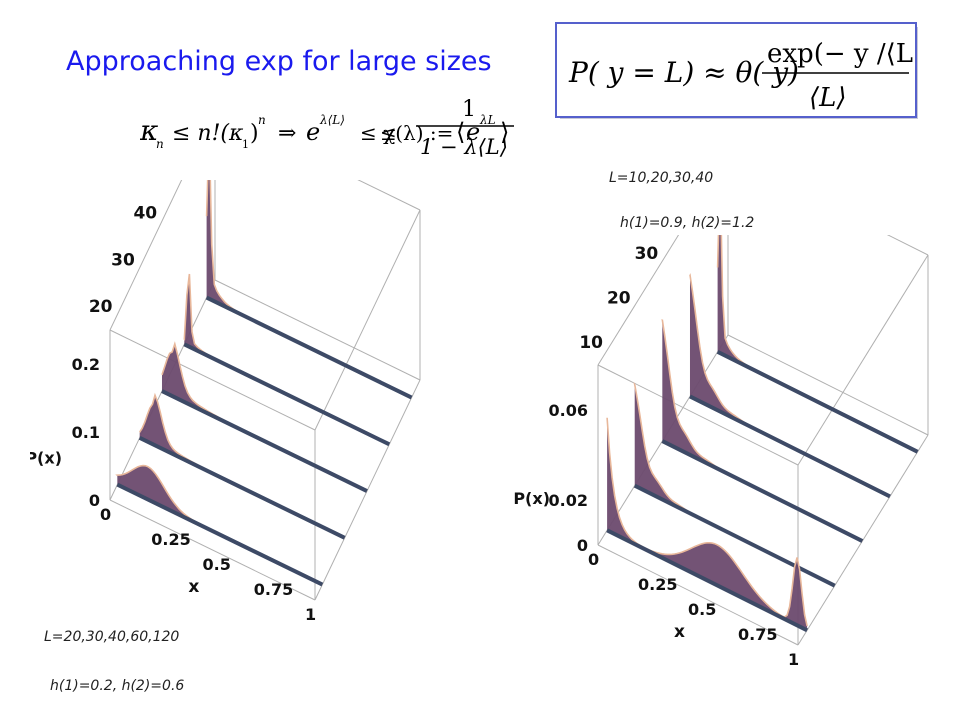  I want to click on power-n: n, so click(262, 120).